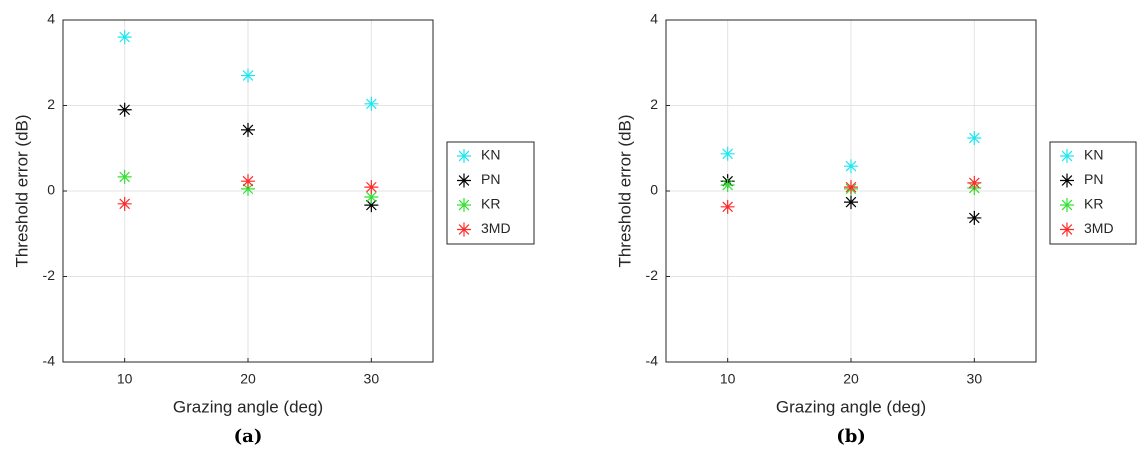  What do you see at coordinates (851, 436) in the screenshot?
I see `caption: (b)` at bounding box center [851, 436].